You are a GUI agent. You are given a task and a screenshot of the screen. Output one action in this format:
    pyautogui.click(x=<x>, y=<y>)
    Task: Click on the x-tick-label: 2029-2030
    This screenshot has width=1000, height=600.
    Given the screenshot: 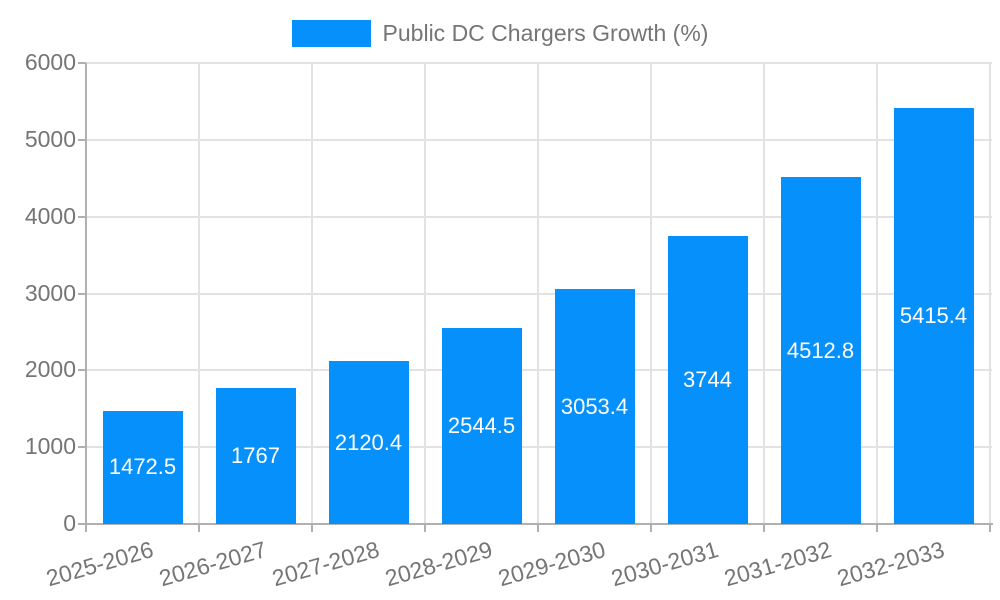 What is the action you would take?
    pyautogui.click(x=551, y=564)
    